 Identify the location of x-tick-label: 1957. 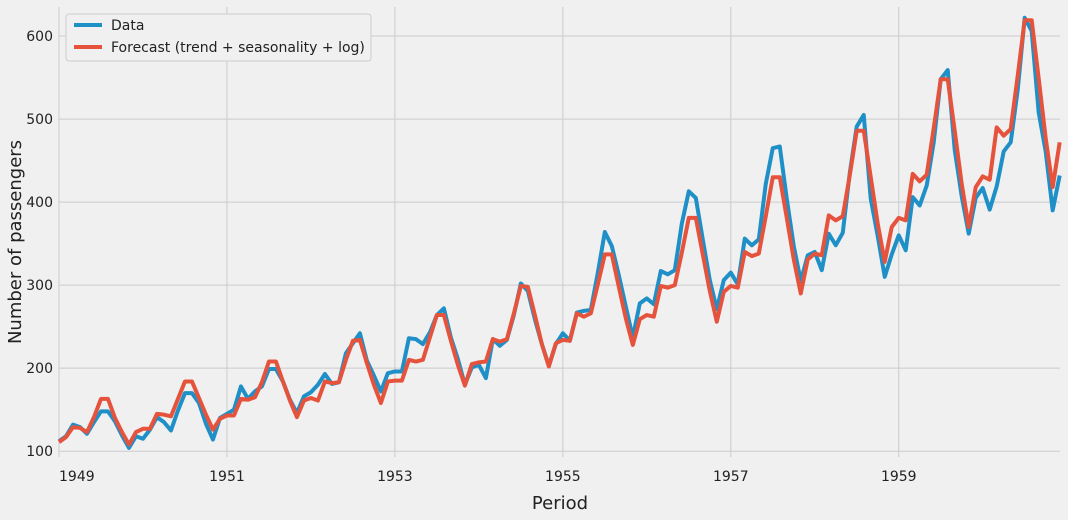
(731, 477).